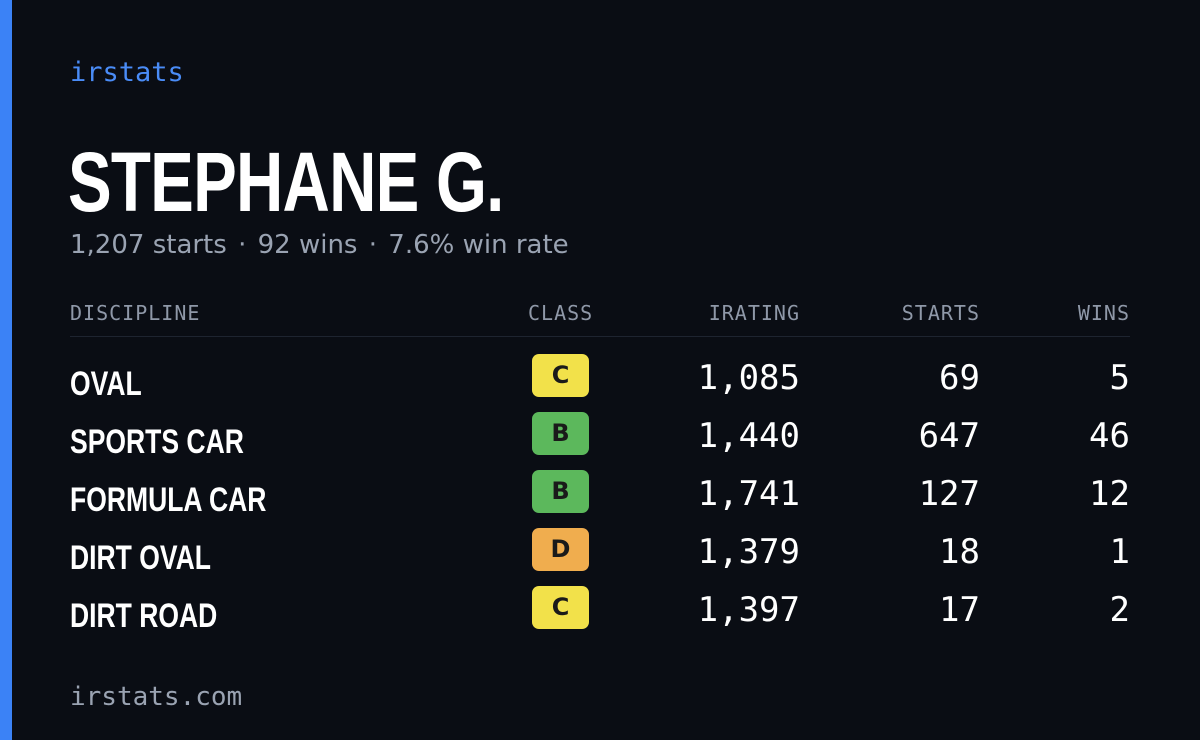 This screenshot has width=1200, height=740. I want to click on wins-value: 46, so click(1109, 436).